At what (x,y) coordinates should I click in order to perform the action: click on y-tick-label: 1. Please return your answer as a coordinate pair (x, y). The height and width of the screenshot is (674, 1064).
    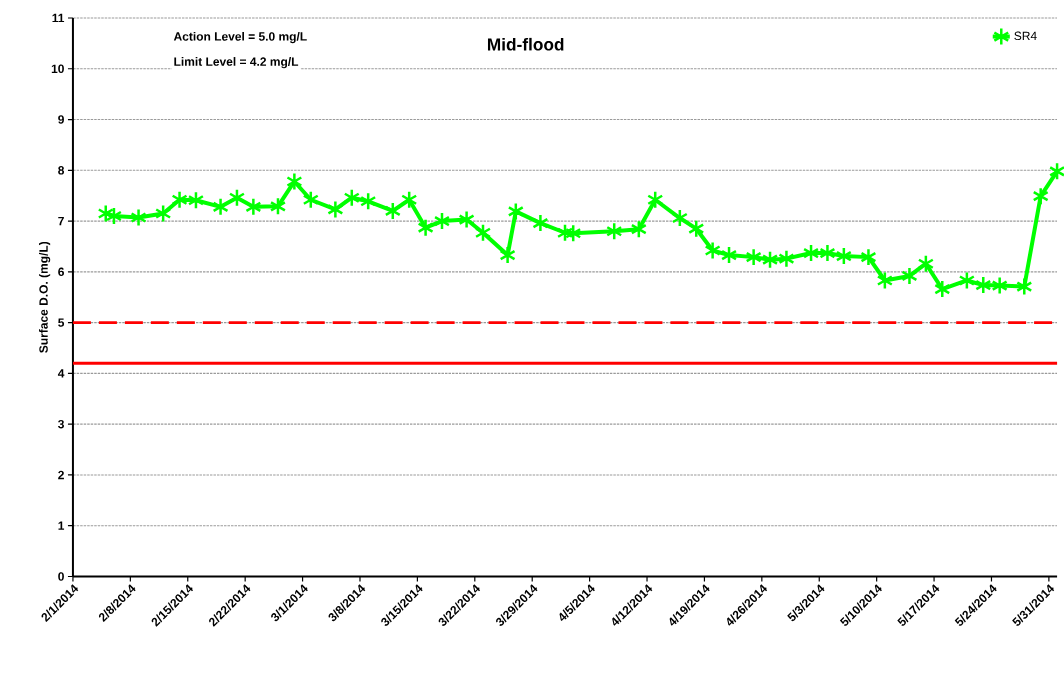
    Looking at the image, I should click on (61, 525).